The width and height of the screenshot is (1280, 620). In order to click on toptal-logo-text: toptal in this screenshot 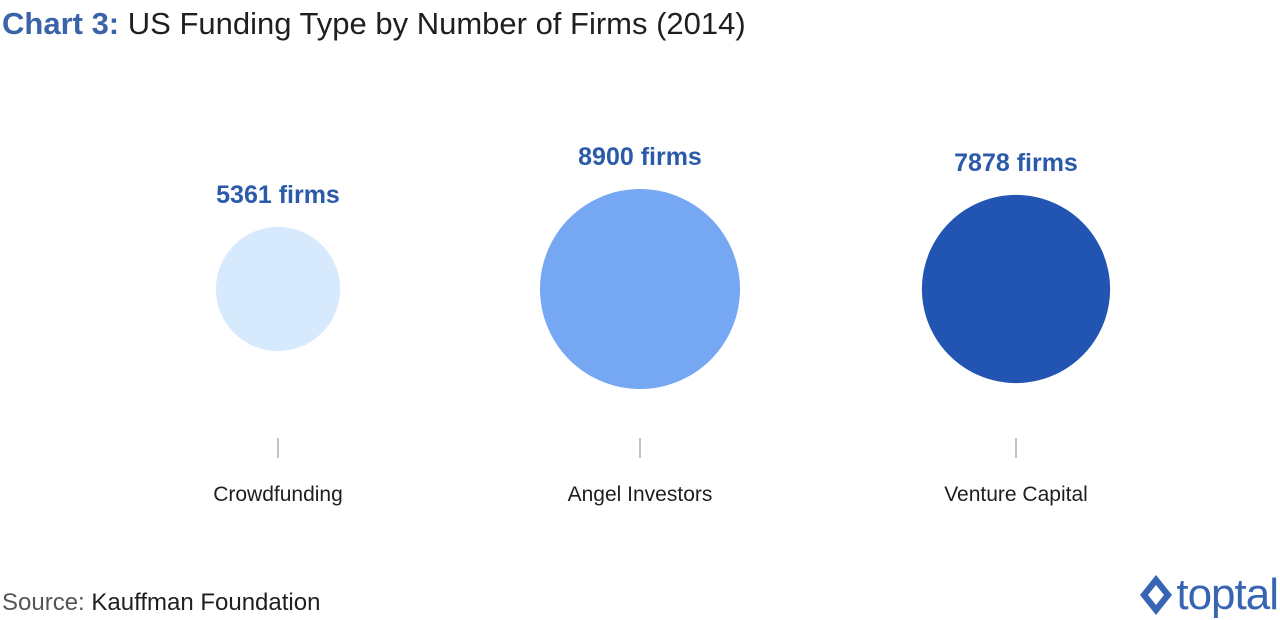, I will do `click(1227, 594)`.